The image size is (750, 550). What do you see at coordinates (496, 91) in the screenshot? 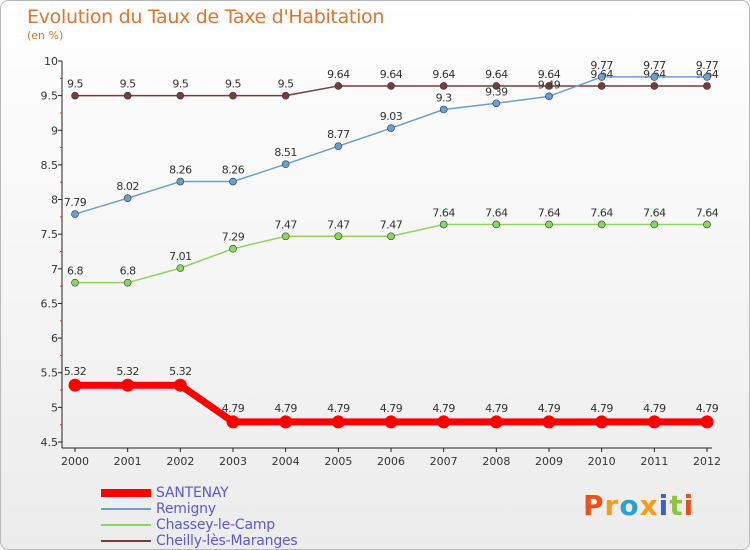
I see `data-label: 9.39` at bounding box center [496, 91].